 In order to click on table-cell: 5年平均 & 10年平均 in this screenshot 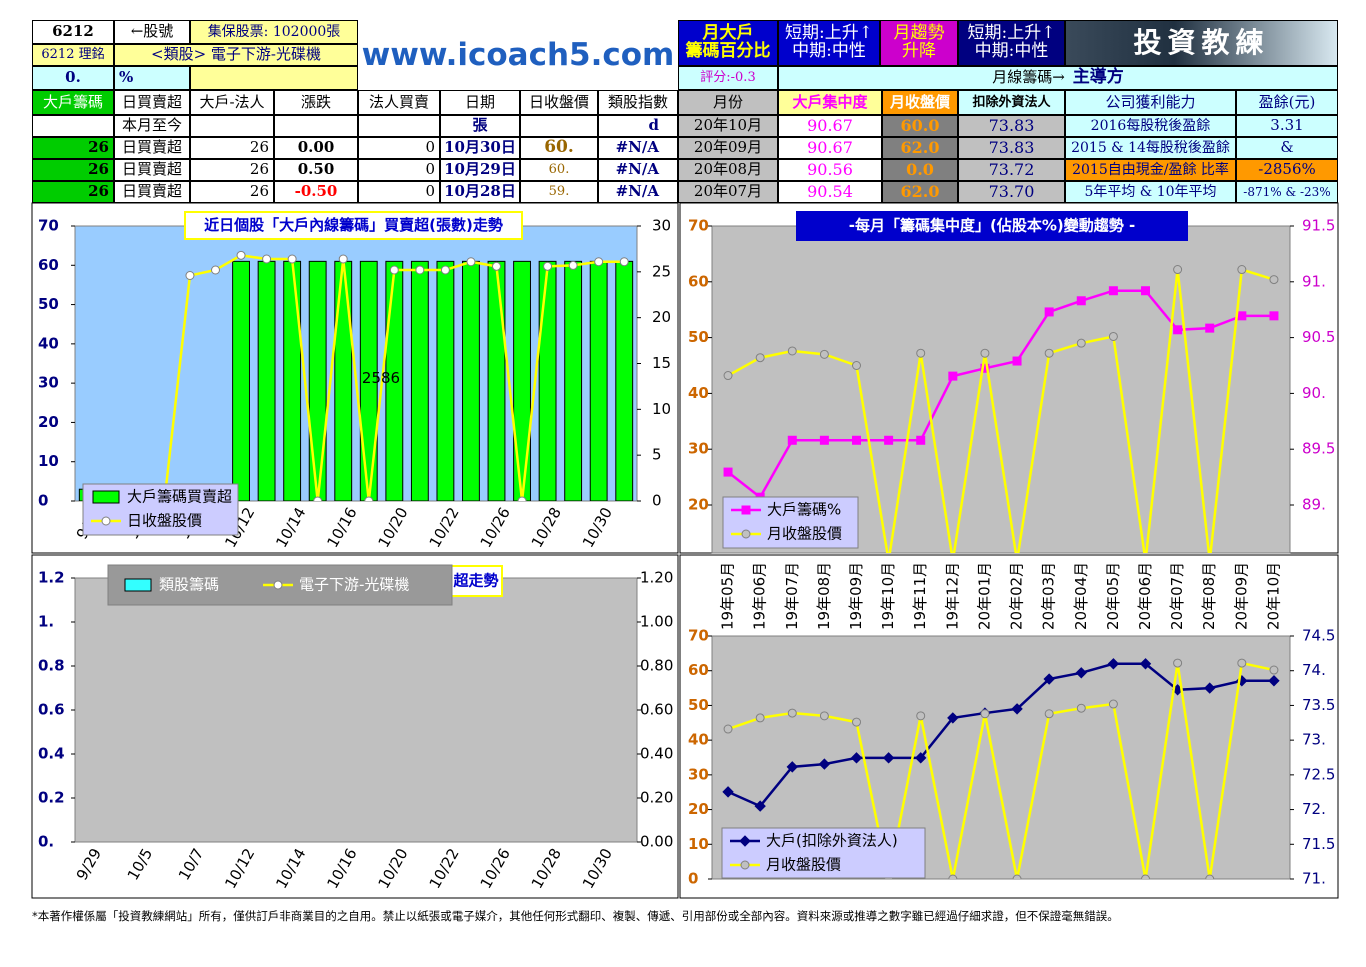, I will do `click(1150, 192)`.